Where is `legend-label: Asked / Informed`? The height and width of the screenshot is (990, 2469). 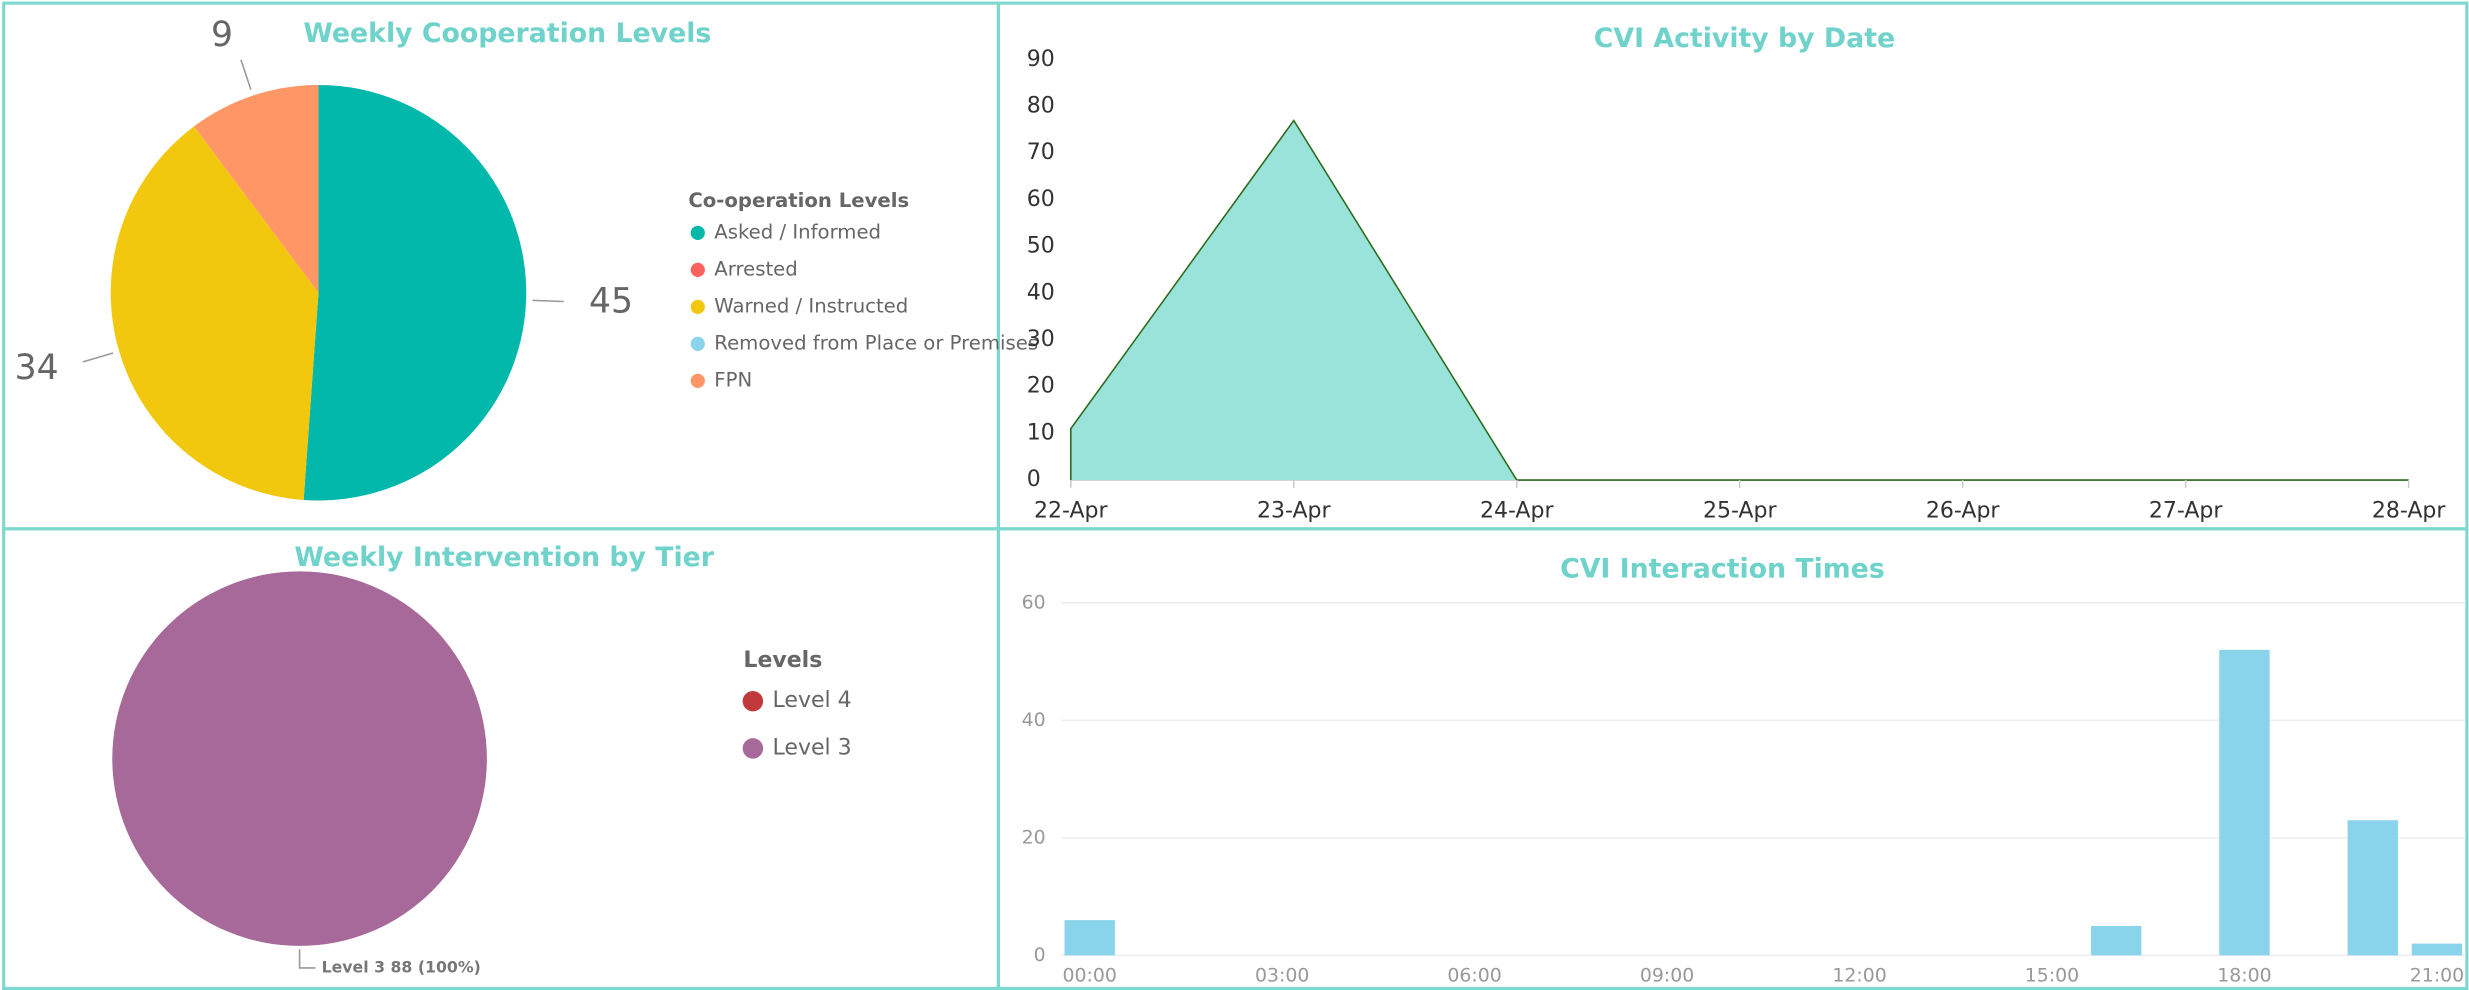 legend-label: Asked / Informed is located at coordinates (797, 231).